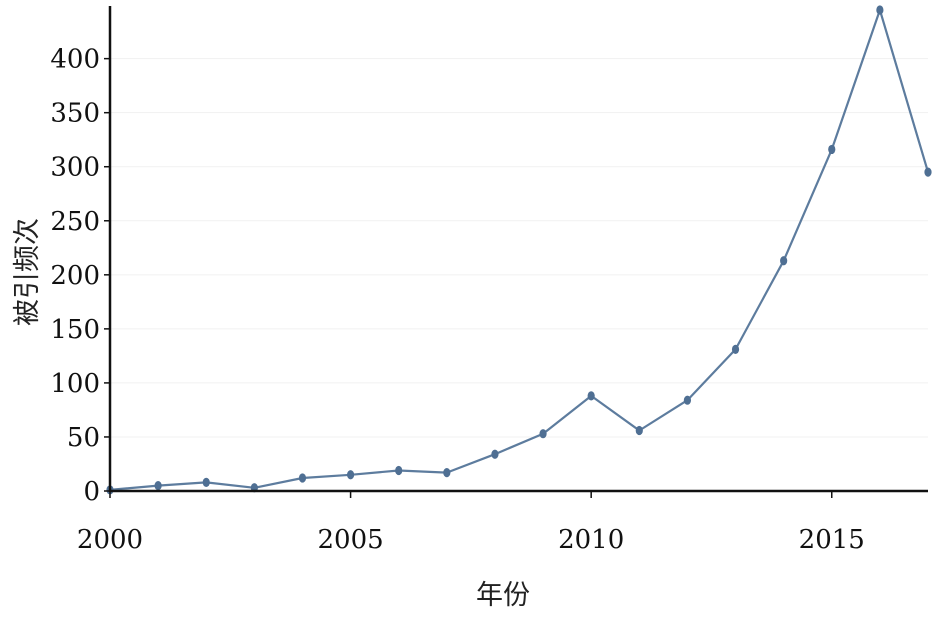 Image resolution: width=951 pixels, height=618 pixels. I want to click on data-point-2017, so click(928, 172).